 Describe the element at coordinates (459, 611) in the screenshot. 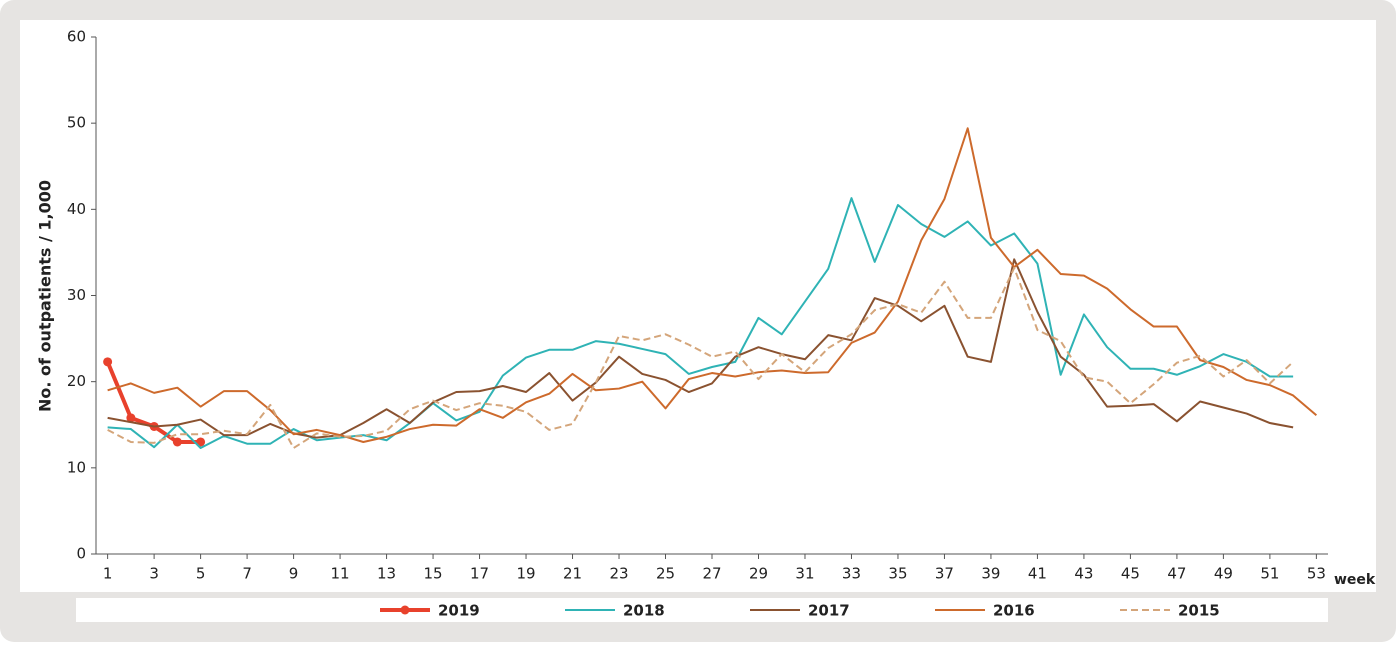

I see `legend-label: 2019` at that location.